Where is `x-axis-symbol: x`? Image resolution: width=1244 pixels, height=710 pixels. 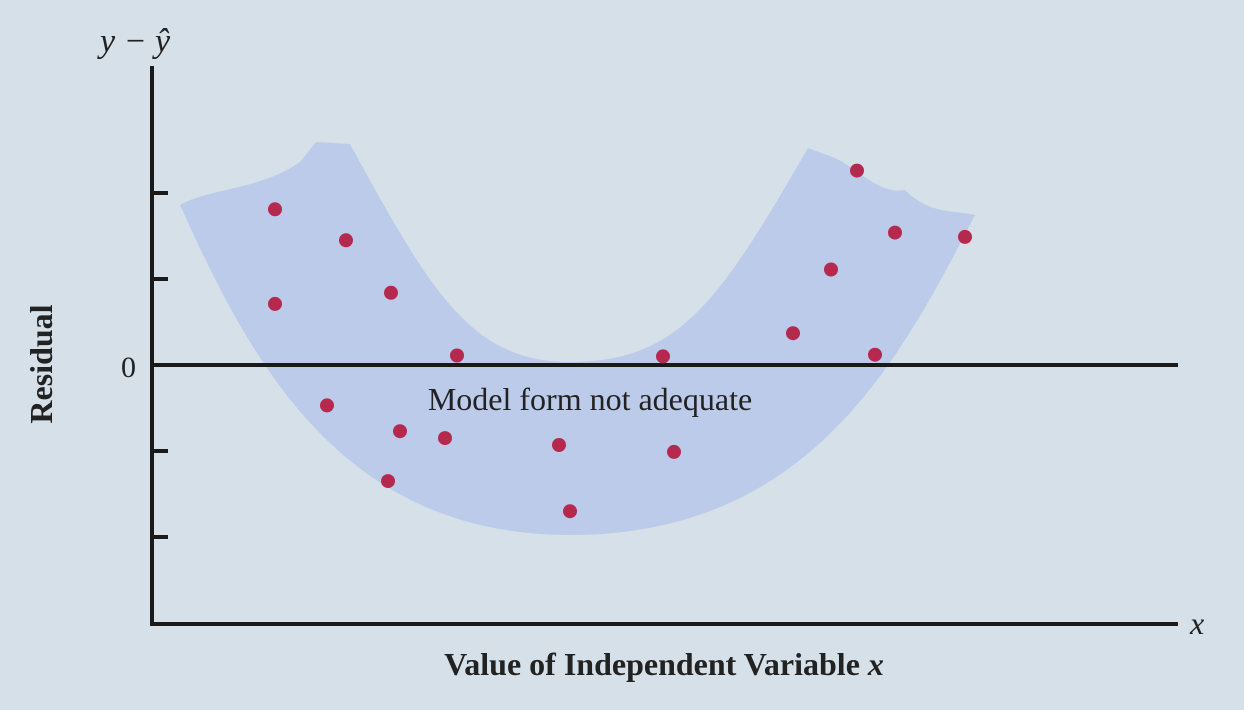
x-axis-symbol: x is located at coordinates (1196, 623).